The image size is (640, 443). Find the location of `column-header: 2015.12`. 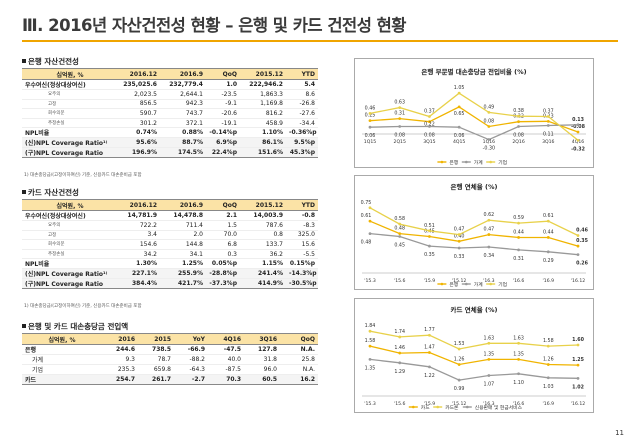

column-header: 2015.12 is located at coordinates (263, 205).